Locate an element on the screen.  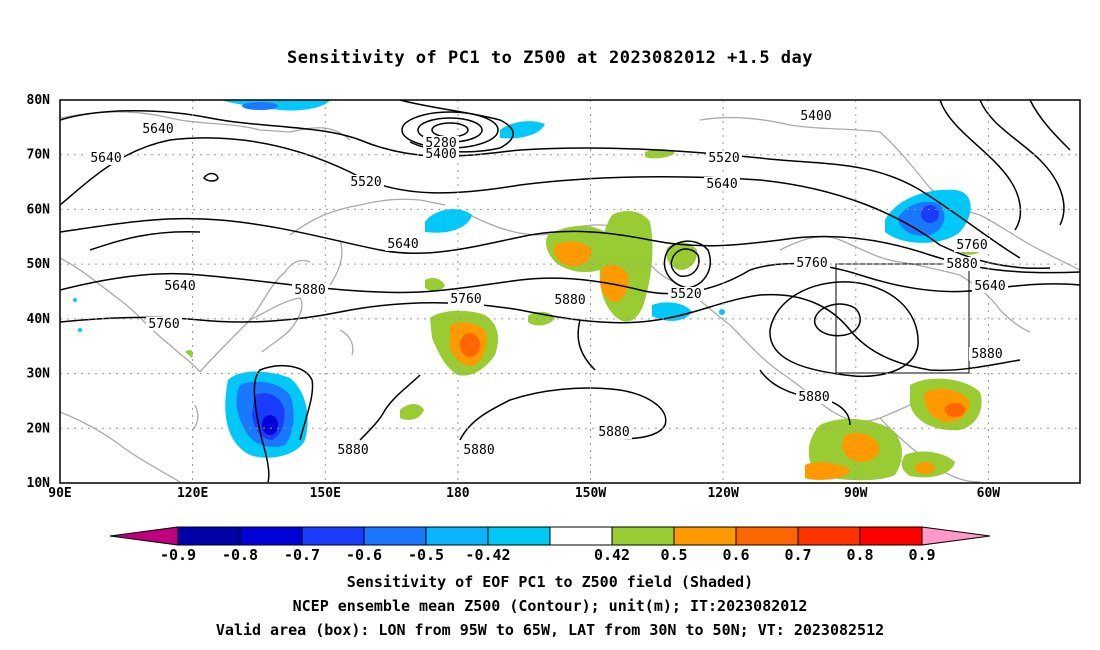
colorbar-label: -0.5 is located at coordinates (426, 555).